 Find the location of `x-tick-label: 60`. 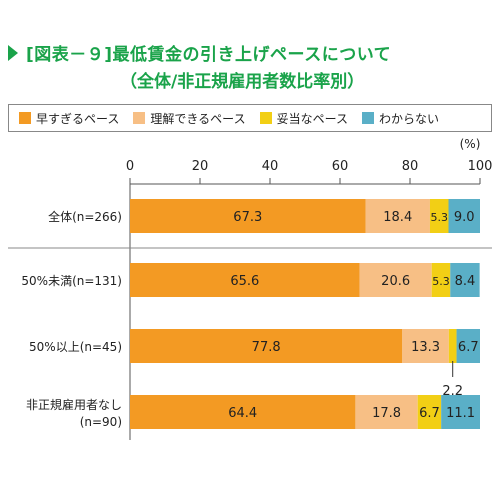

x-tick-label: 60 is located at coordinates (340, 166).